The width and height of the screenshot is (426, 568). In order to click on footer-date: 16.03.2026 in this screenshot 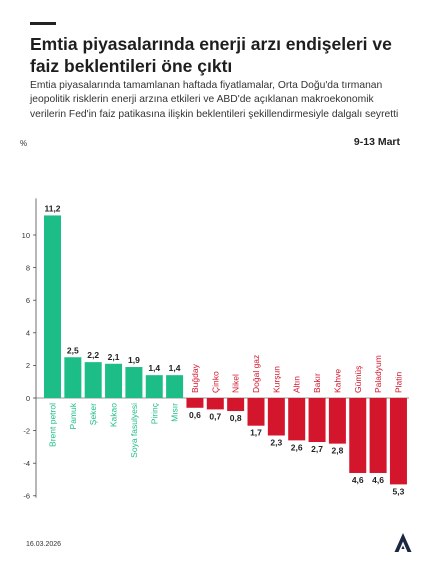, I will do `click(44, 544)`.